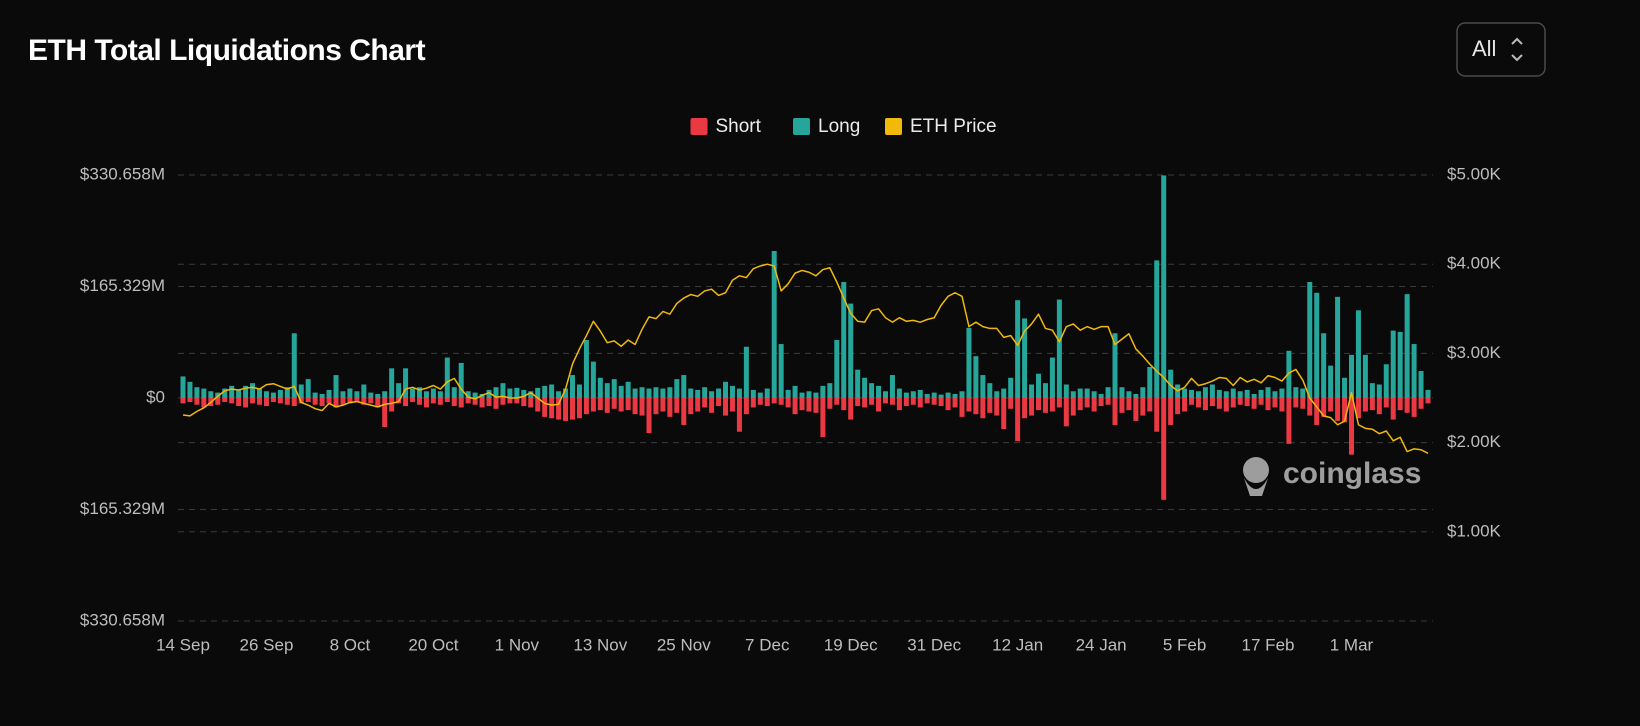 The width and height of the screenshot is (1640, 726). What do you see at coordinates (122, 619) in the screenshot?
I see `y-tick-label: $330.658M` at bounding box center [122, 619].